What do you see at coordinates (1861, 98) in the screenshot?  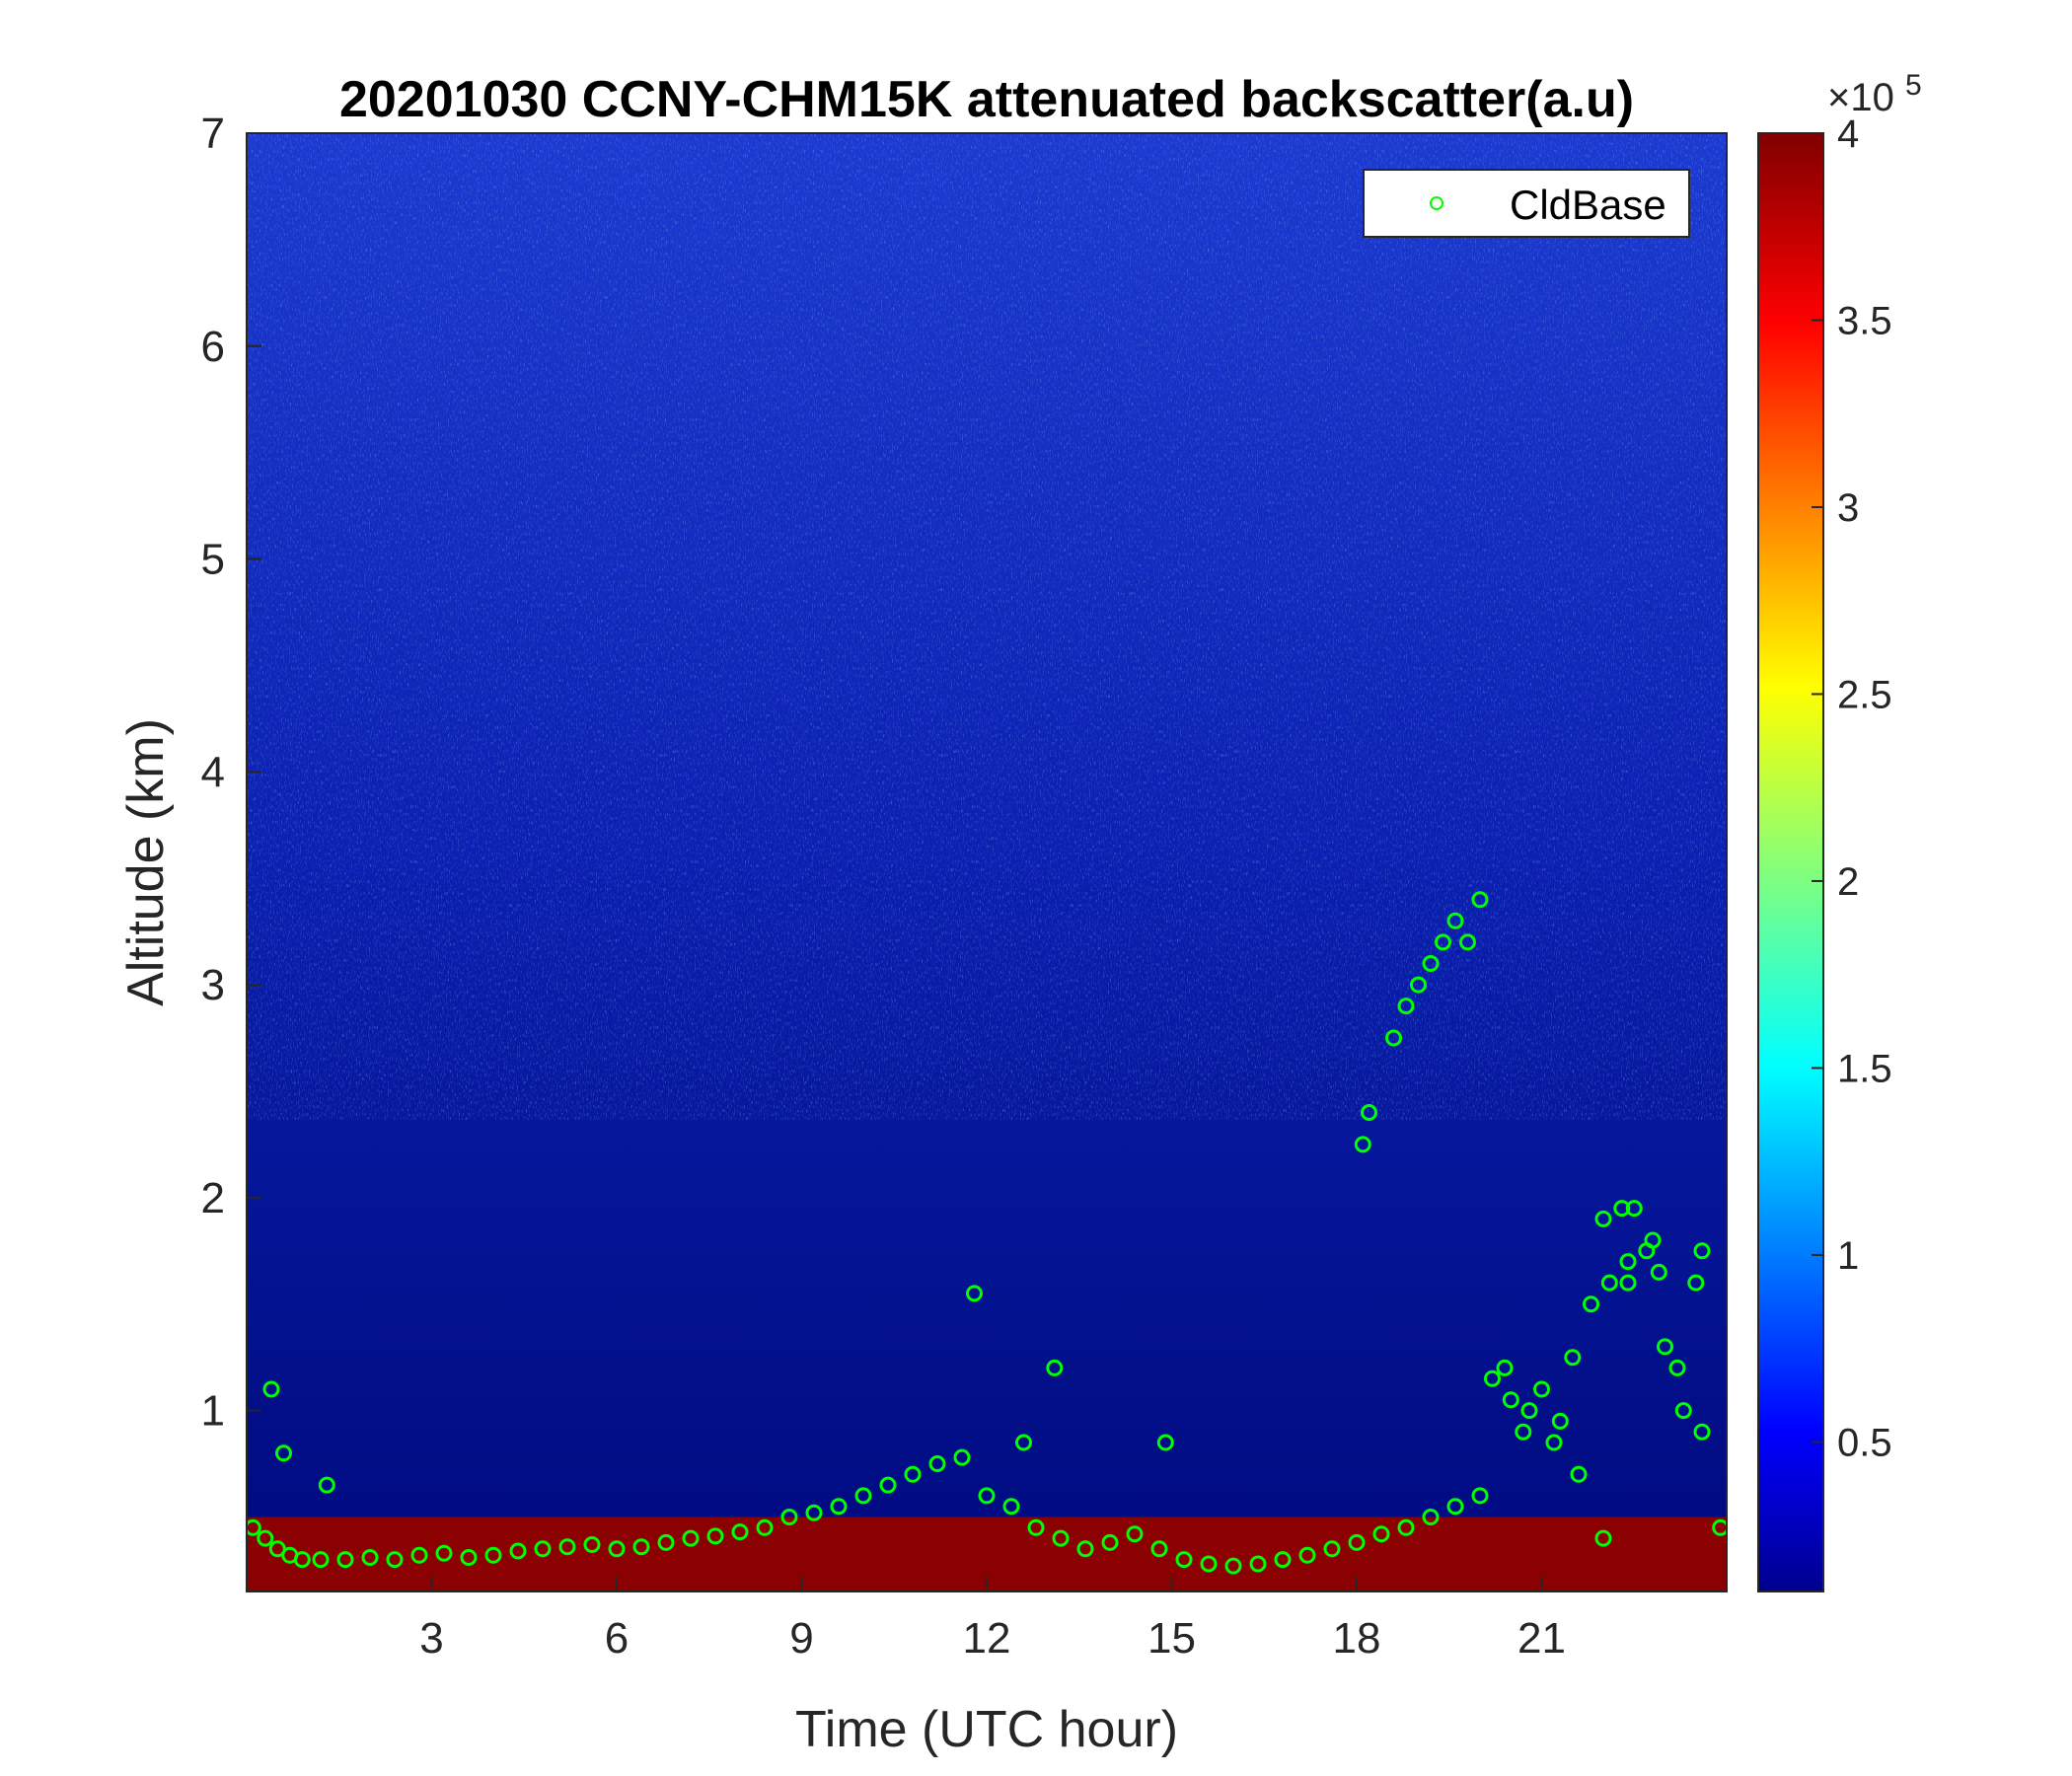 I see `colorbar-exponent-base: ×10` at bounding box center [1861, 98].